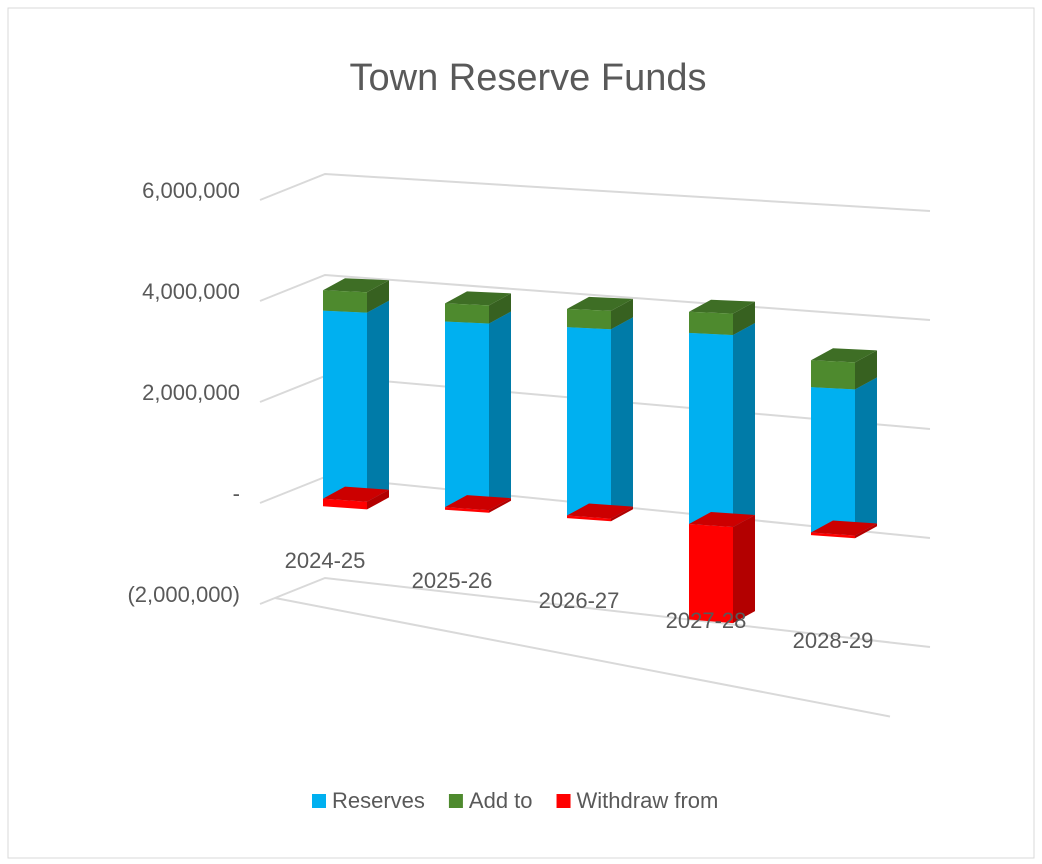 Image resolution: width=1042 pixels, height=864 pixels. I want to click on legend: Reserves Add to Withdraw from, so click(515, 800).